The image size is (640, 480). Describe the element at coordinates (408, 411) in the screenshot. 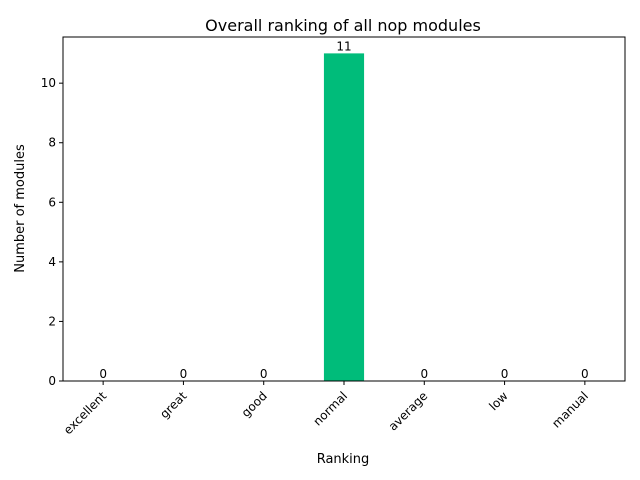

I see `x-tick-label: average` at that location.